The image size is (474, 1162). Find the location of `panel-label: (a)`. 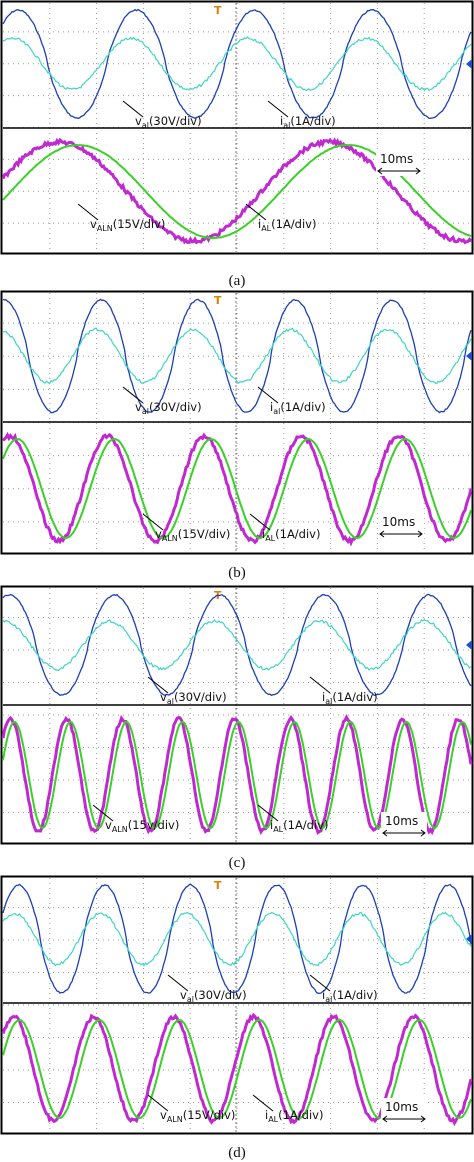

panel-label: (a) is located at coordinates (237, 281).